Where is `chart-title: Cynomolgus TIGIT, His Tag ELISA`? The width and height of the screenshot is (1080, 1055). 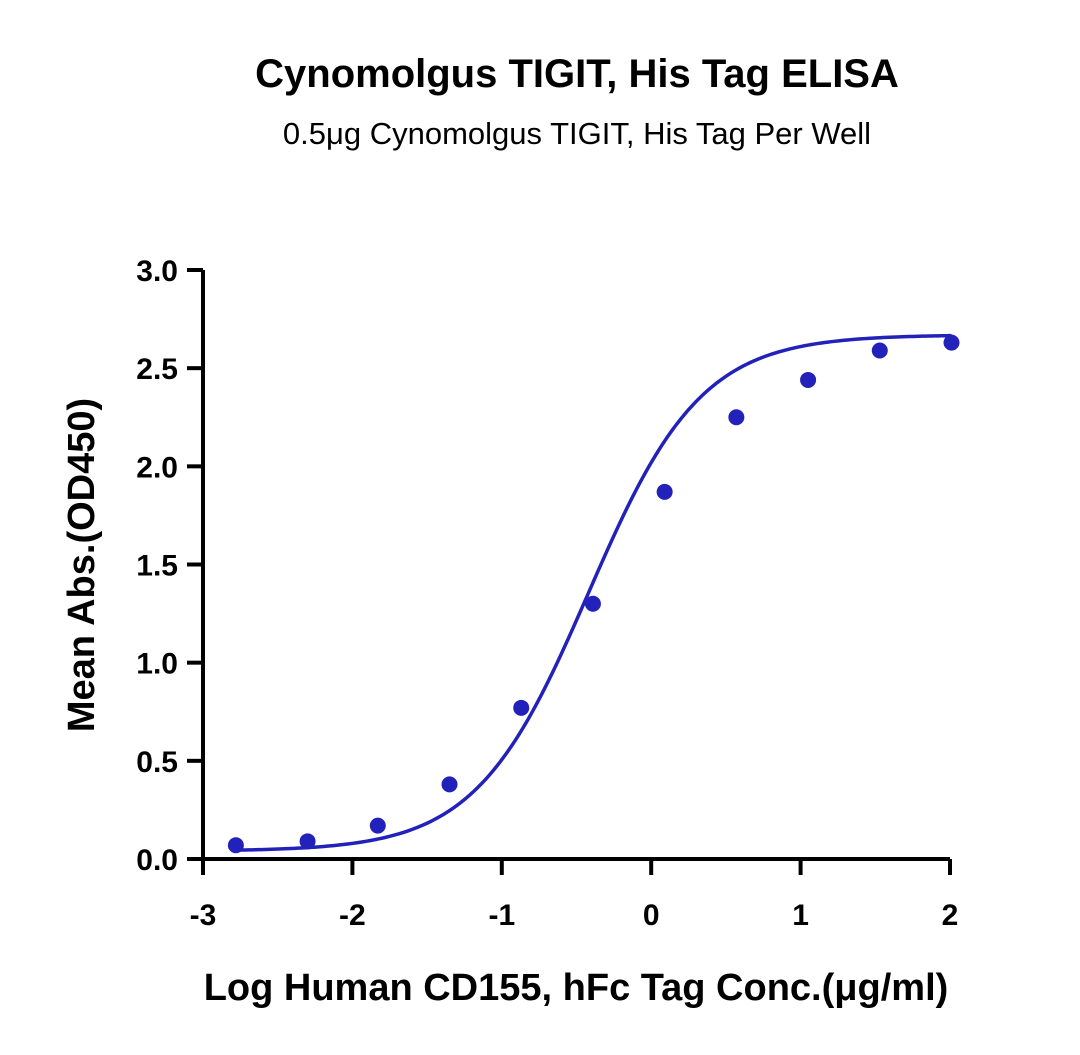
chart-title: Cynomolgus TIGIT, His Tag ELISA is located at coordinates (577, 74).